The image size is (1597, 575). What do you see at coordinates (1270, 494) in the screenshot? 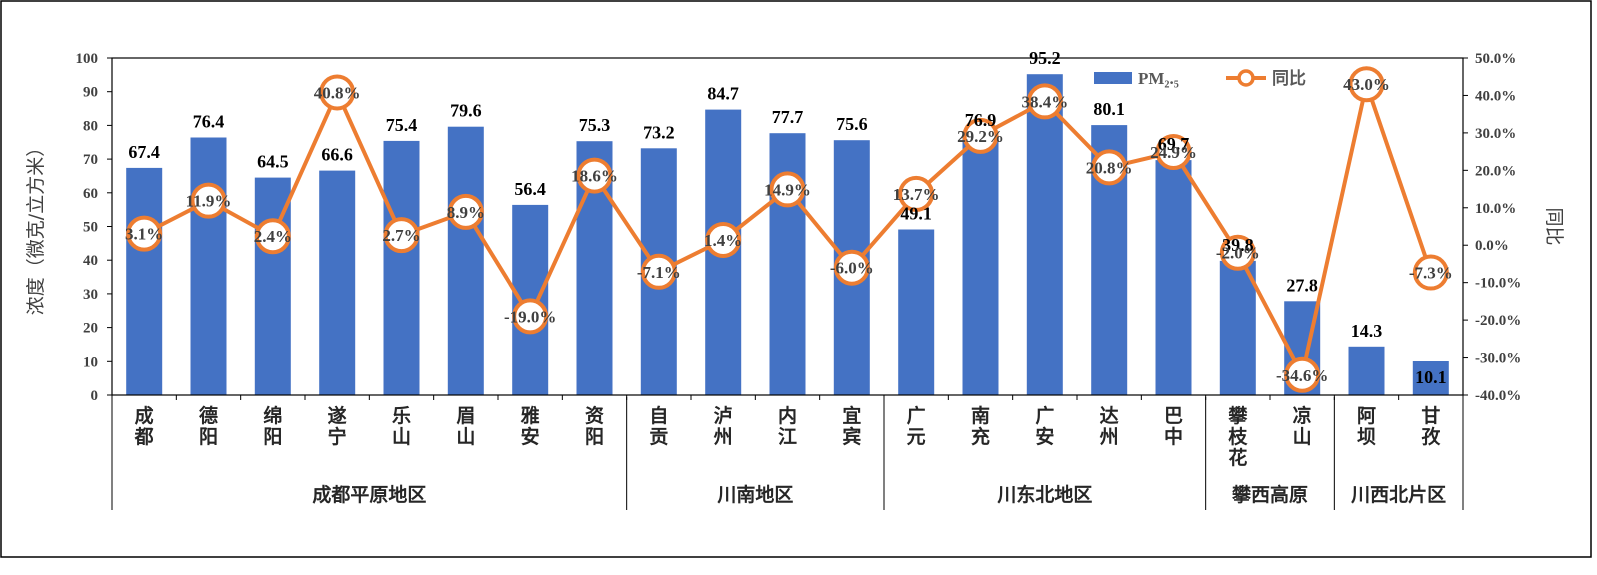
I see `group-label: 攀西高原` at bounding box center [1270, 494].